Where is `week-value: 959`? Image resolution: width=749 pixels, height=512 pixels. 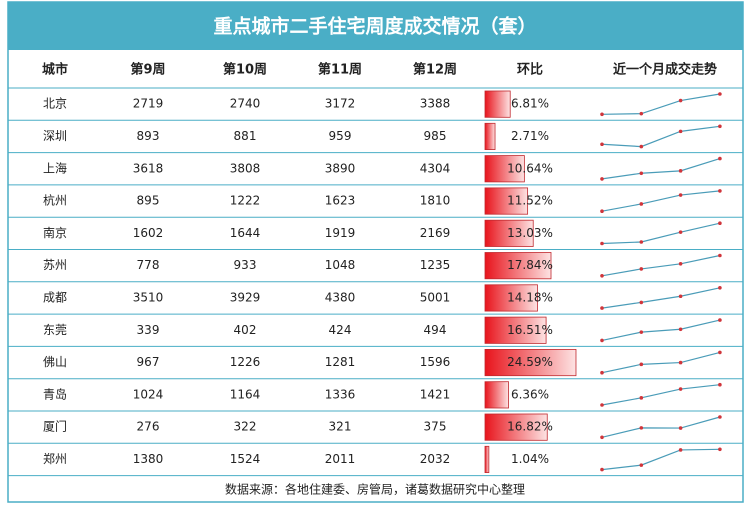 week-value: 959 is located at coordinates (340, 136).